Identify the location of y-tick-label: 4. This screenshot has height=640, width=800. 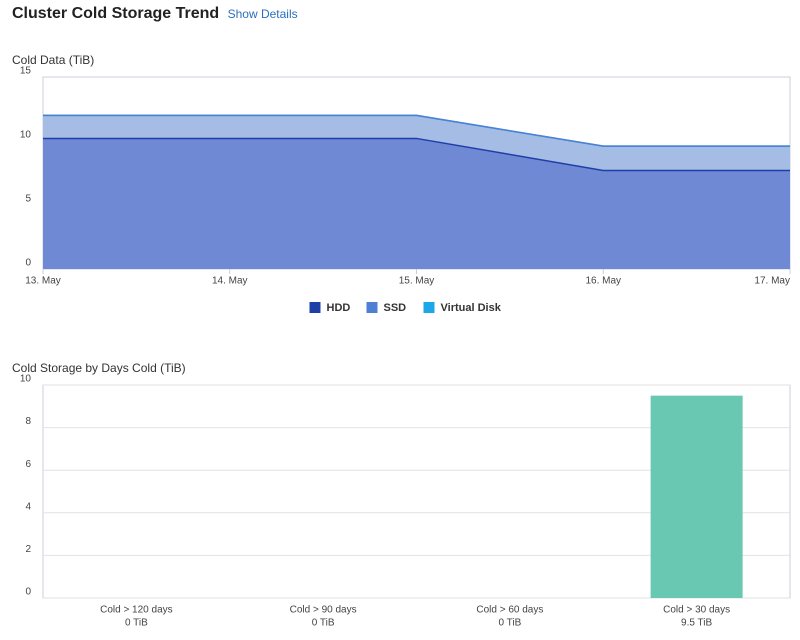
(28, 506).